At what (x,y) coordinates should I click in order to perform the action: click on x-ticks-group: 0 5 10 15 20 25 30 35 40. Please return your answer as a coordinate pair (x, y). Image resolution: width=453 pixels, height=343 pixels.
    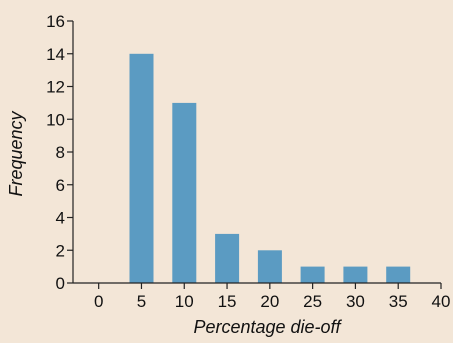
    Looking at the image, I should click on (272, 297).